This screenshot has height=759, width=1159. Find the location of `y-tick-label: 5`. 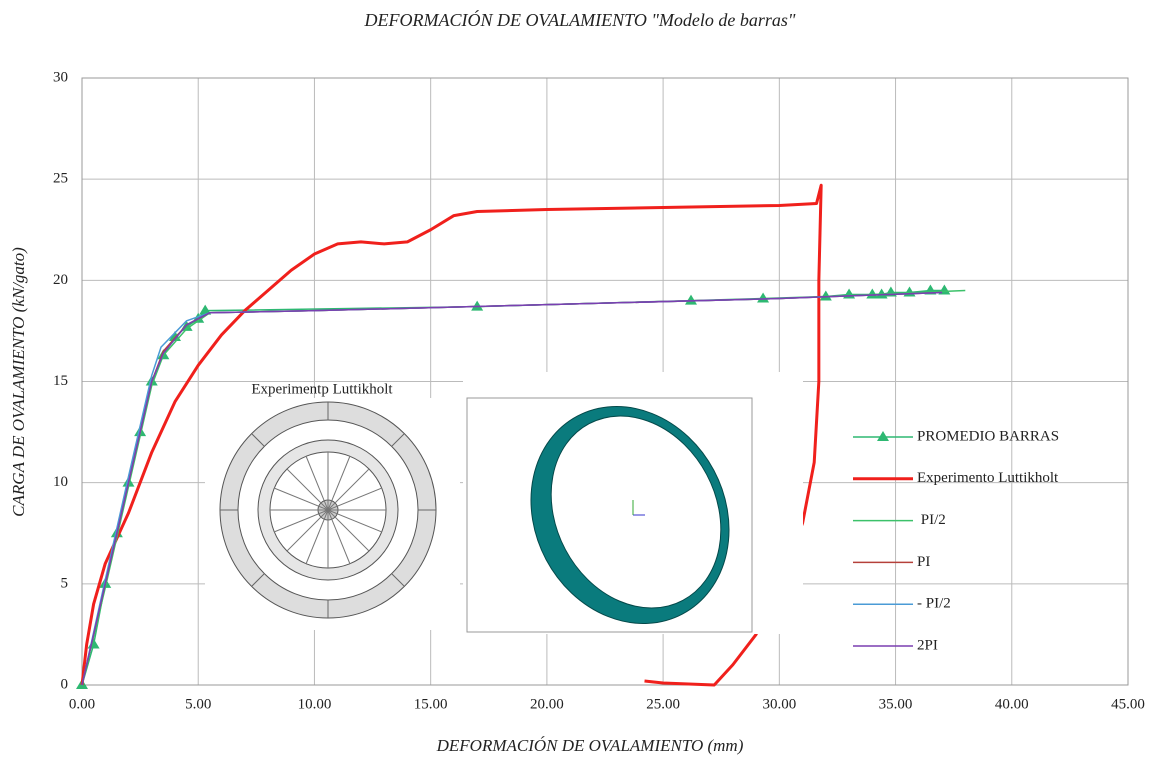

y-tick-label: 5 is located at coordinates (65, 583).